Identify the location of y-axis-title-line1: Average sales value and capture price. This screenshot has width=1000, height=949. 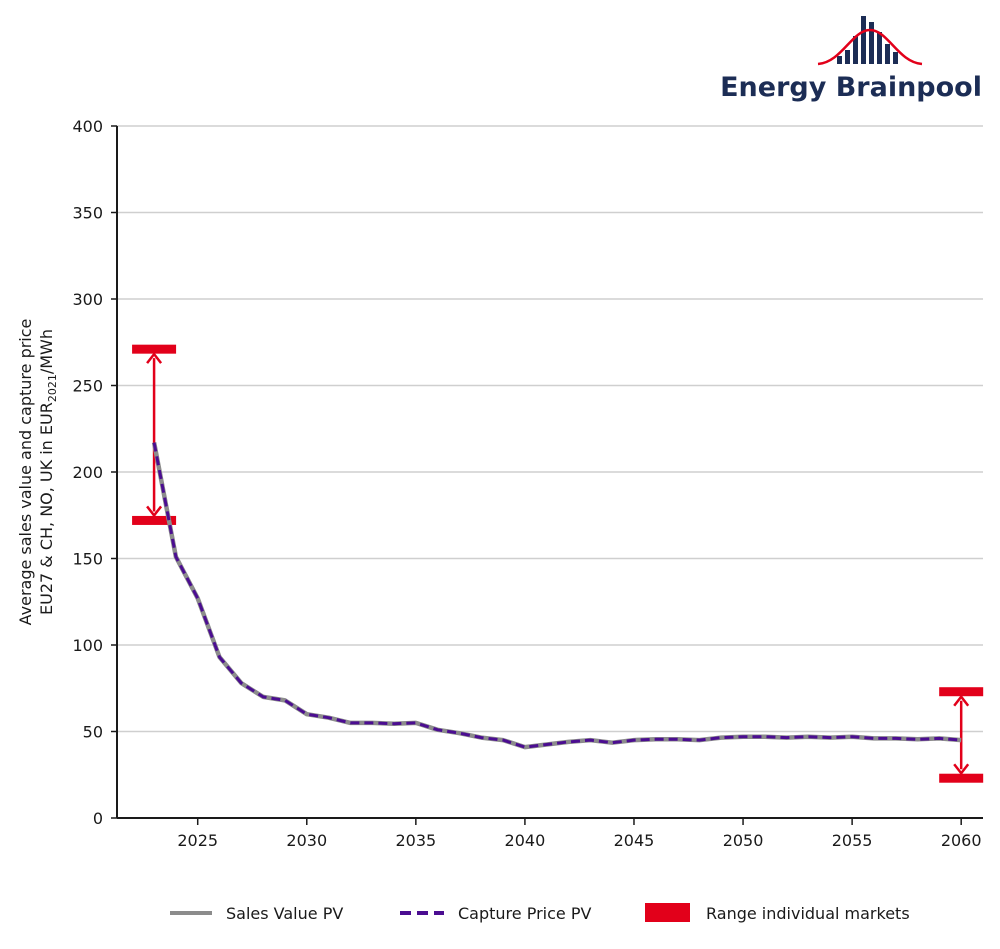
(25, 472).